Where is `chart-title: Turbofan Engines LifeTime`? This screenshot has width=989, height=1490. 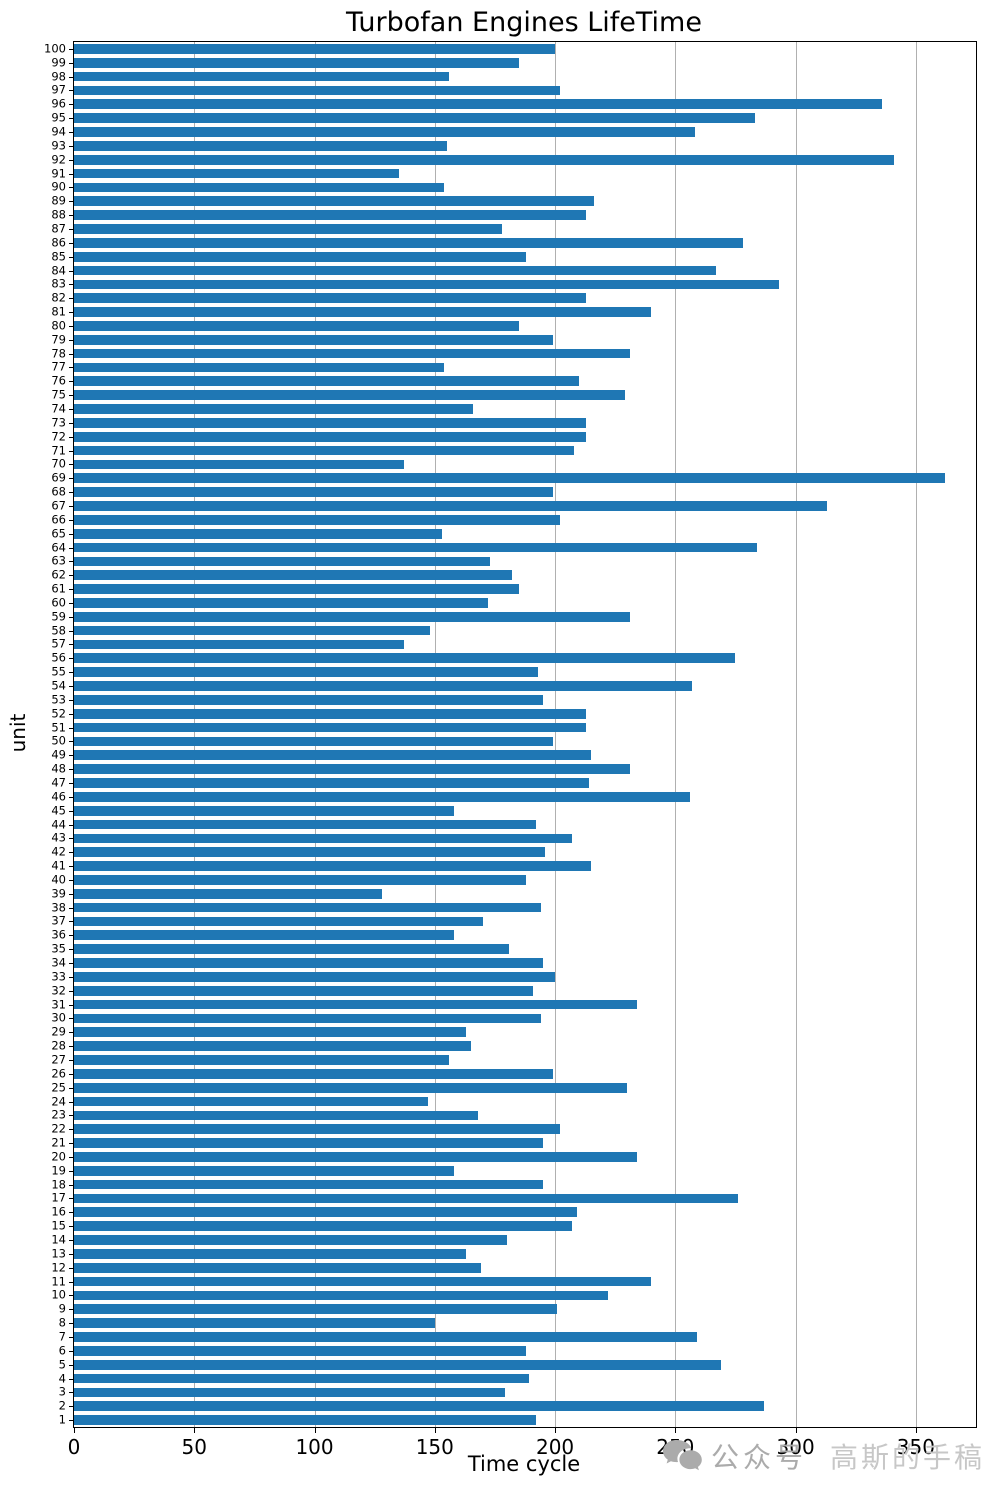 chart-title: Turbofan Engines LifeTime is located at coordinates (524, 22).